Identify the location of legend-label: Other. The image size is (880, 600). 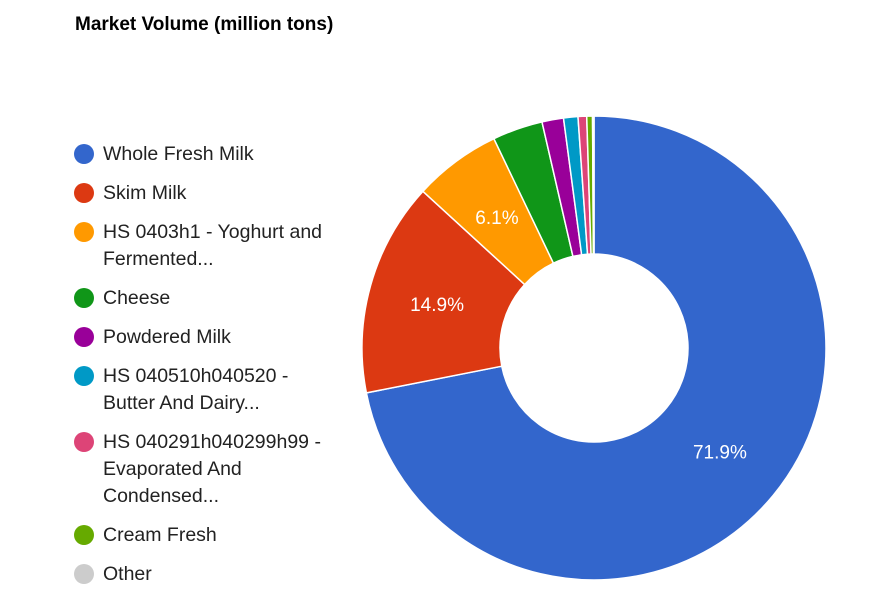
(127, 574).